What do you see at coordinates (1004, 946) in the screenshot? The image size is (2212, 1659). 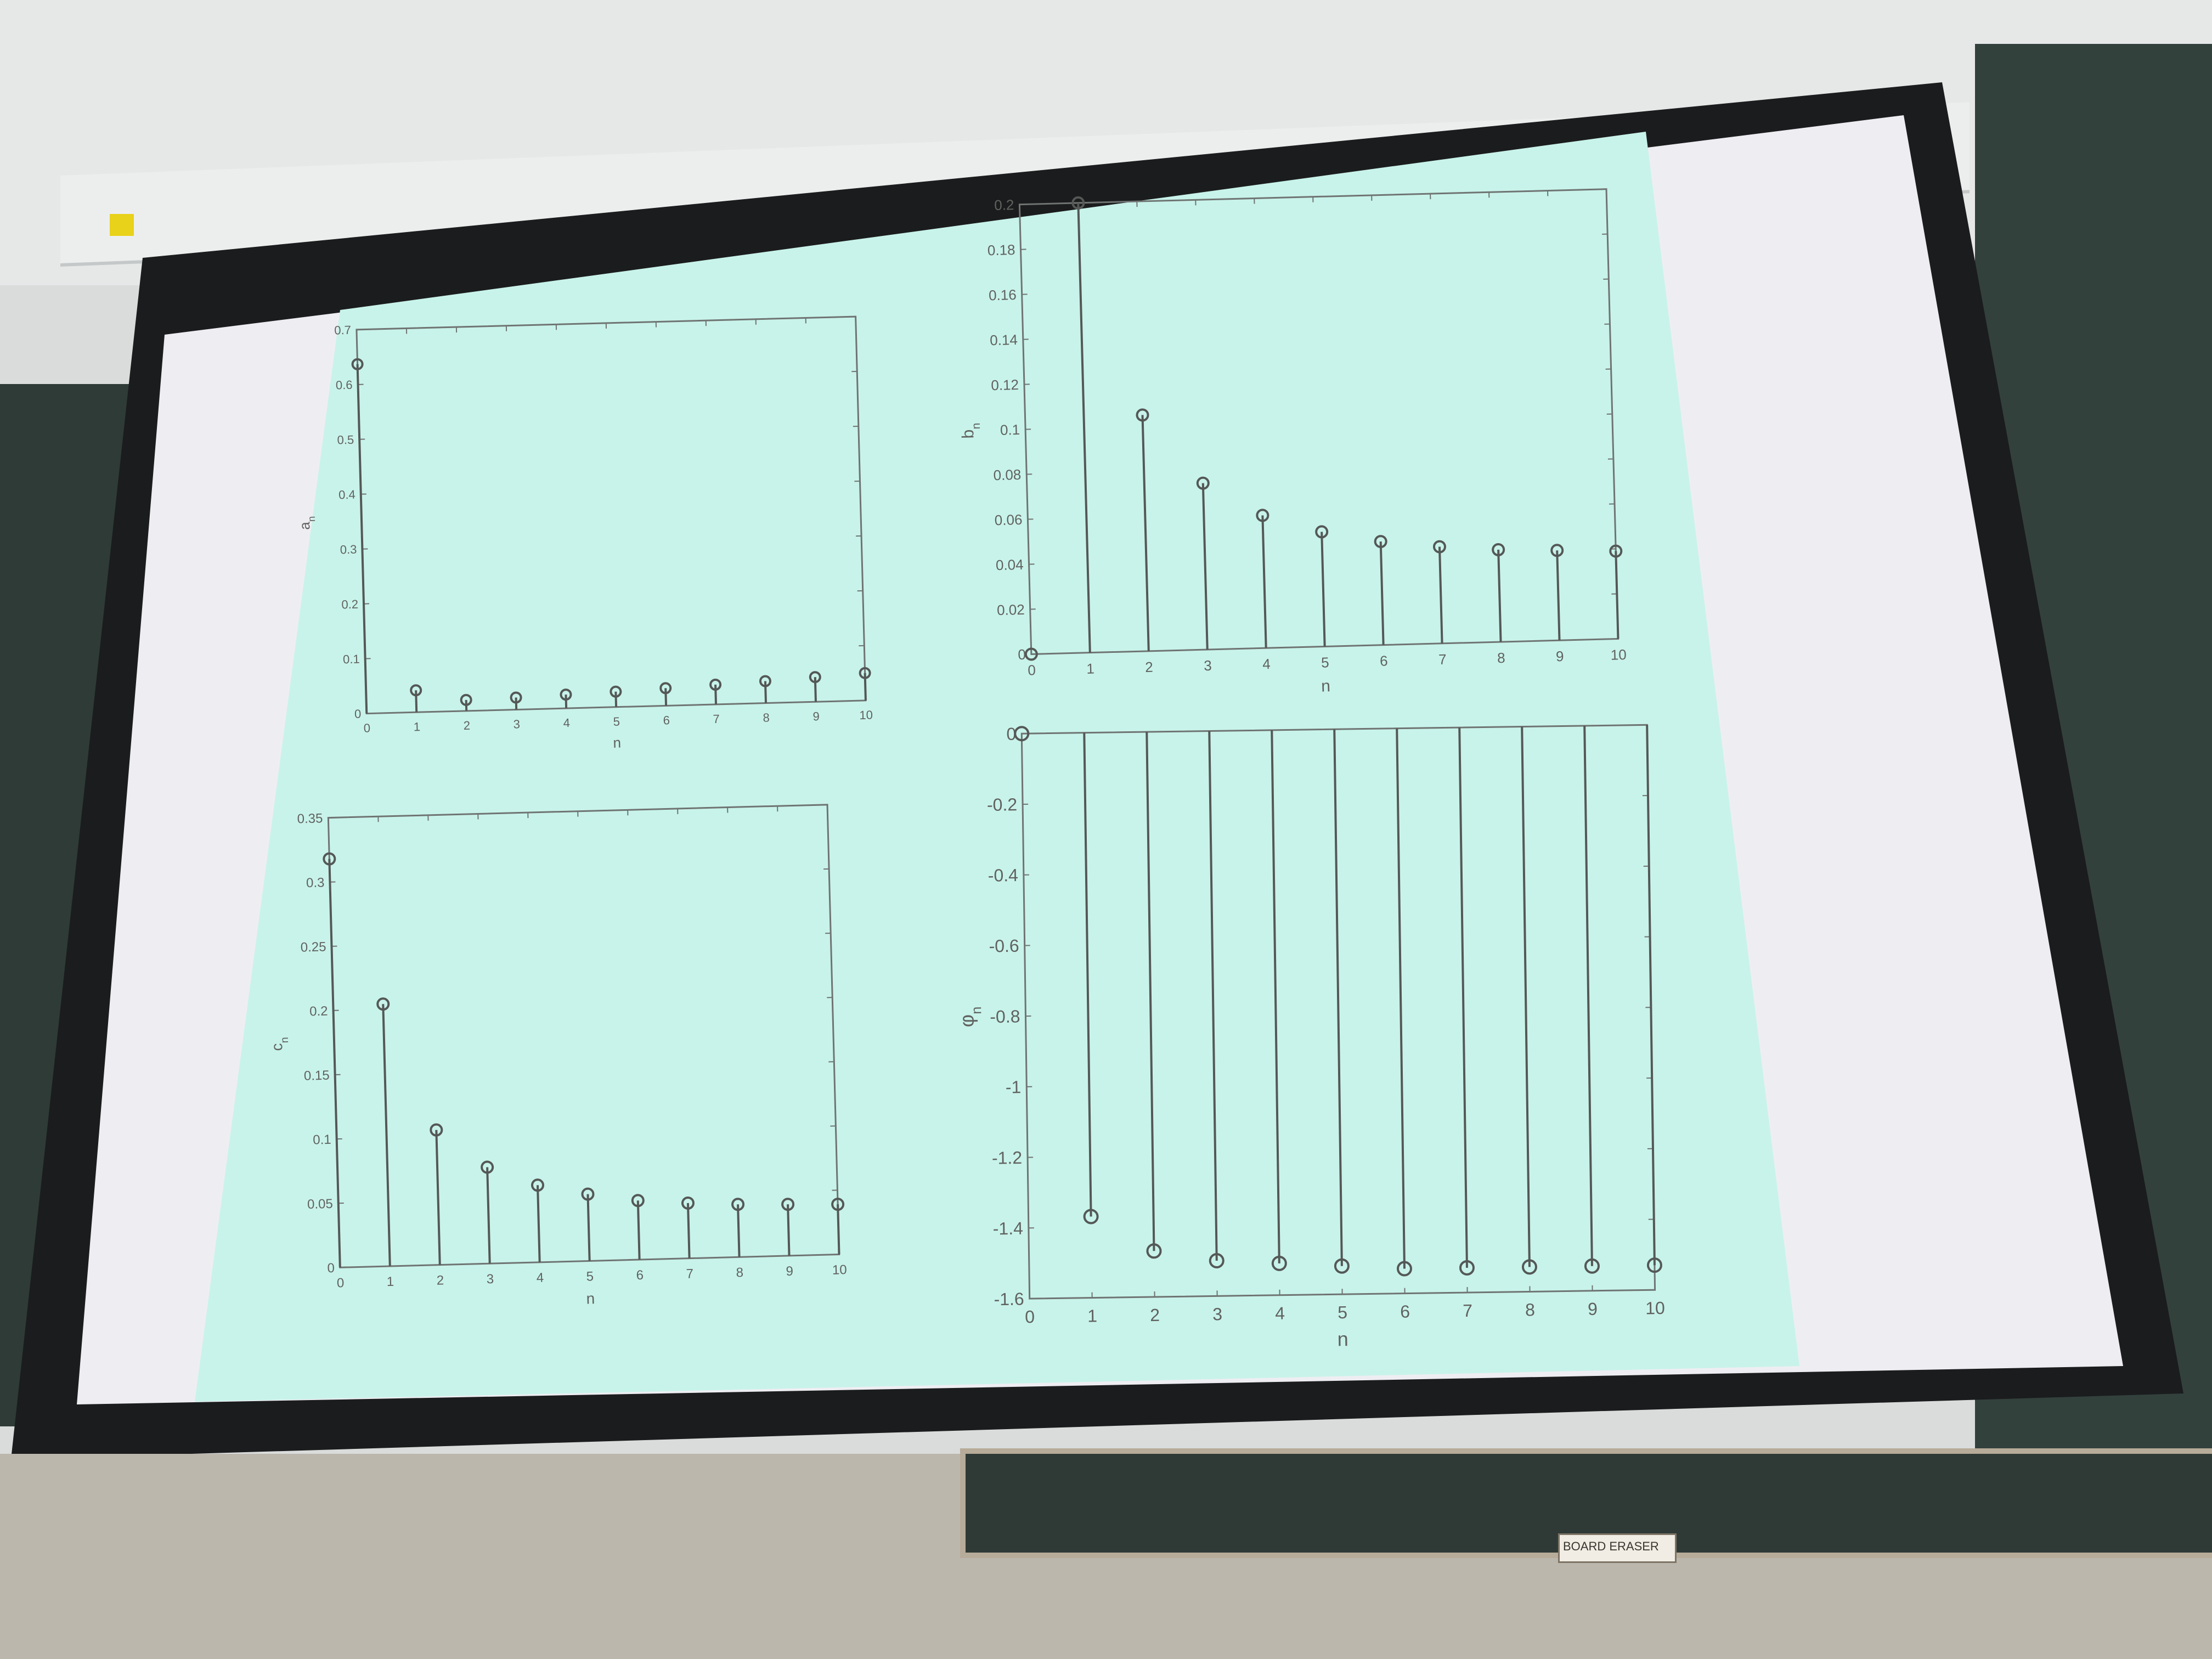 I see `y-tick-label: -0.6` at bounding box center [1004, 946].